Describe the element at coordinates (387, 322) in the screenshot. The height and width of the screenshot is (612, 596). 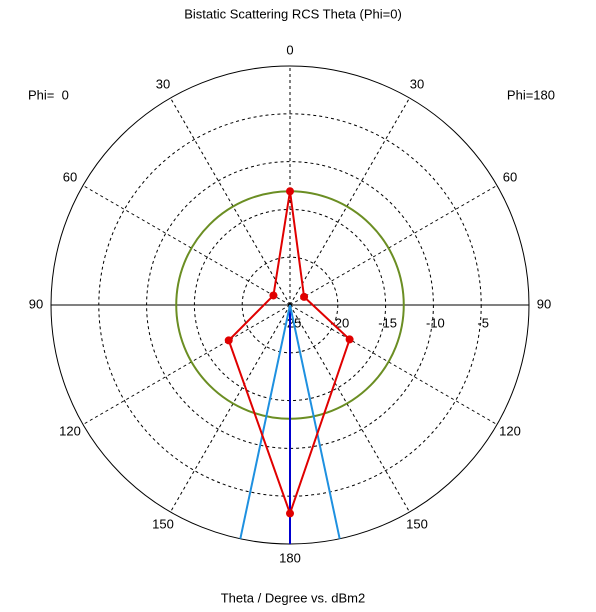
I see `r-tick-label: -15` at that location.